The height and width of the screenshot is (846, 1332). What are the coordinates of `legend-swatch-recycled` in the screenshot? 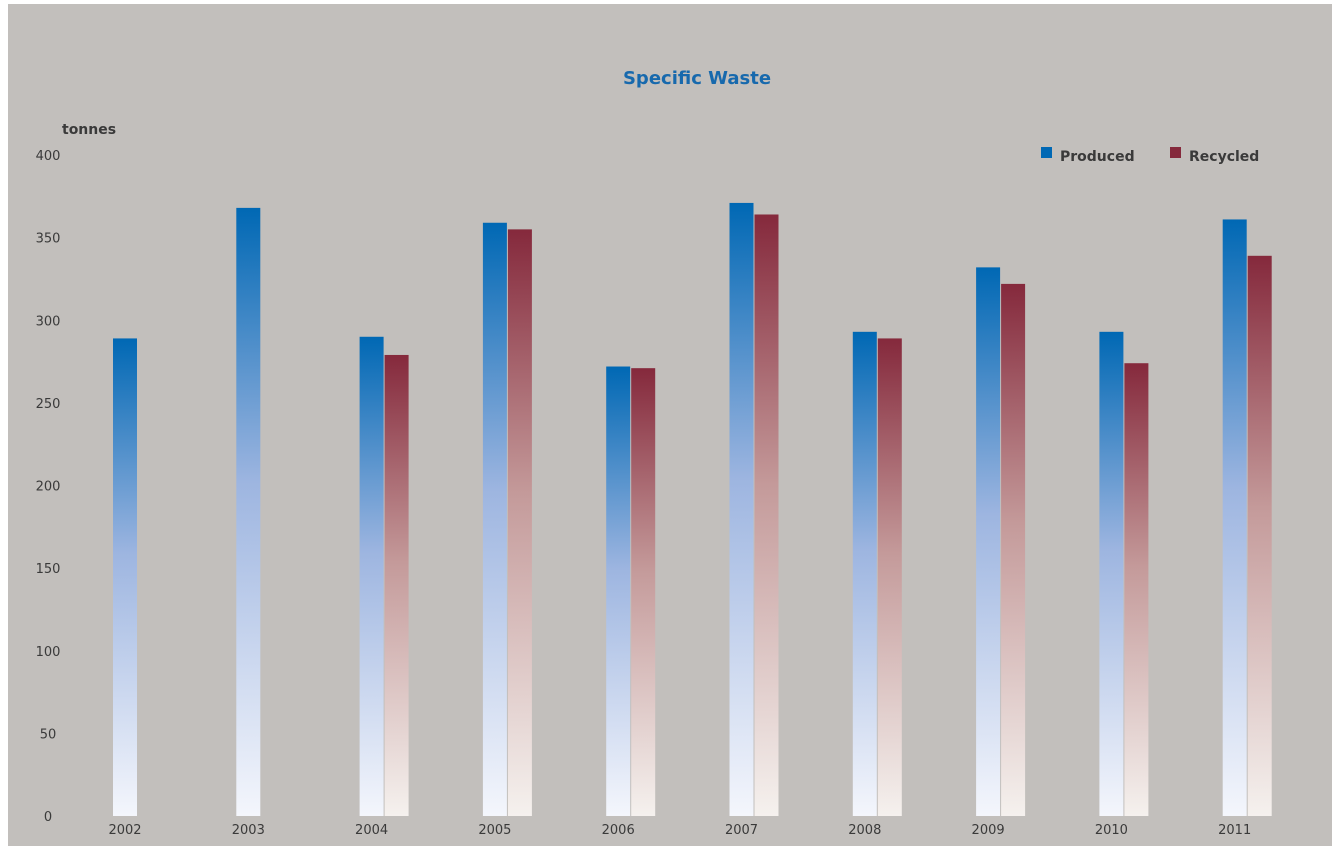 It's located at (1175, 152).